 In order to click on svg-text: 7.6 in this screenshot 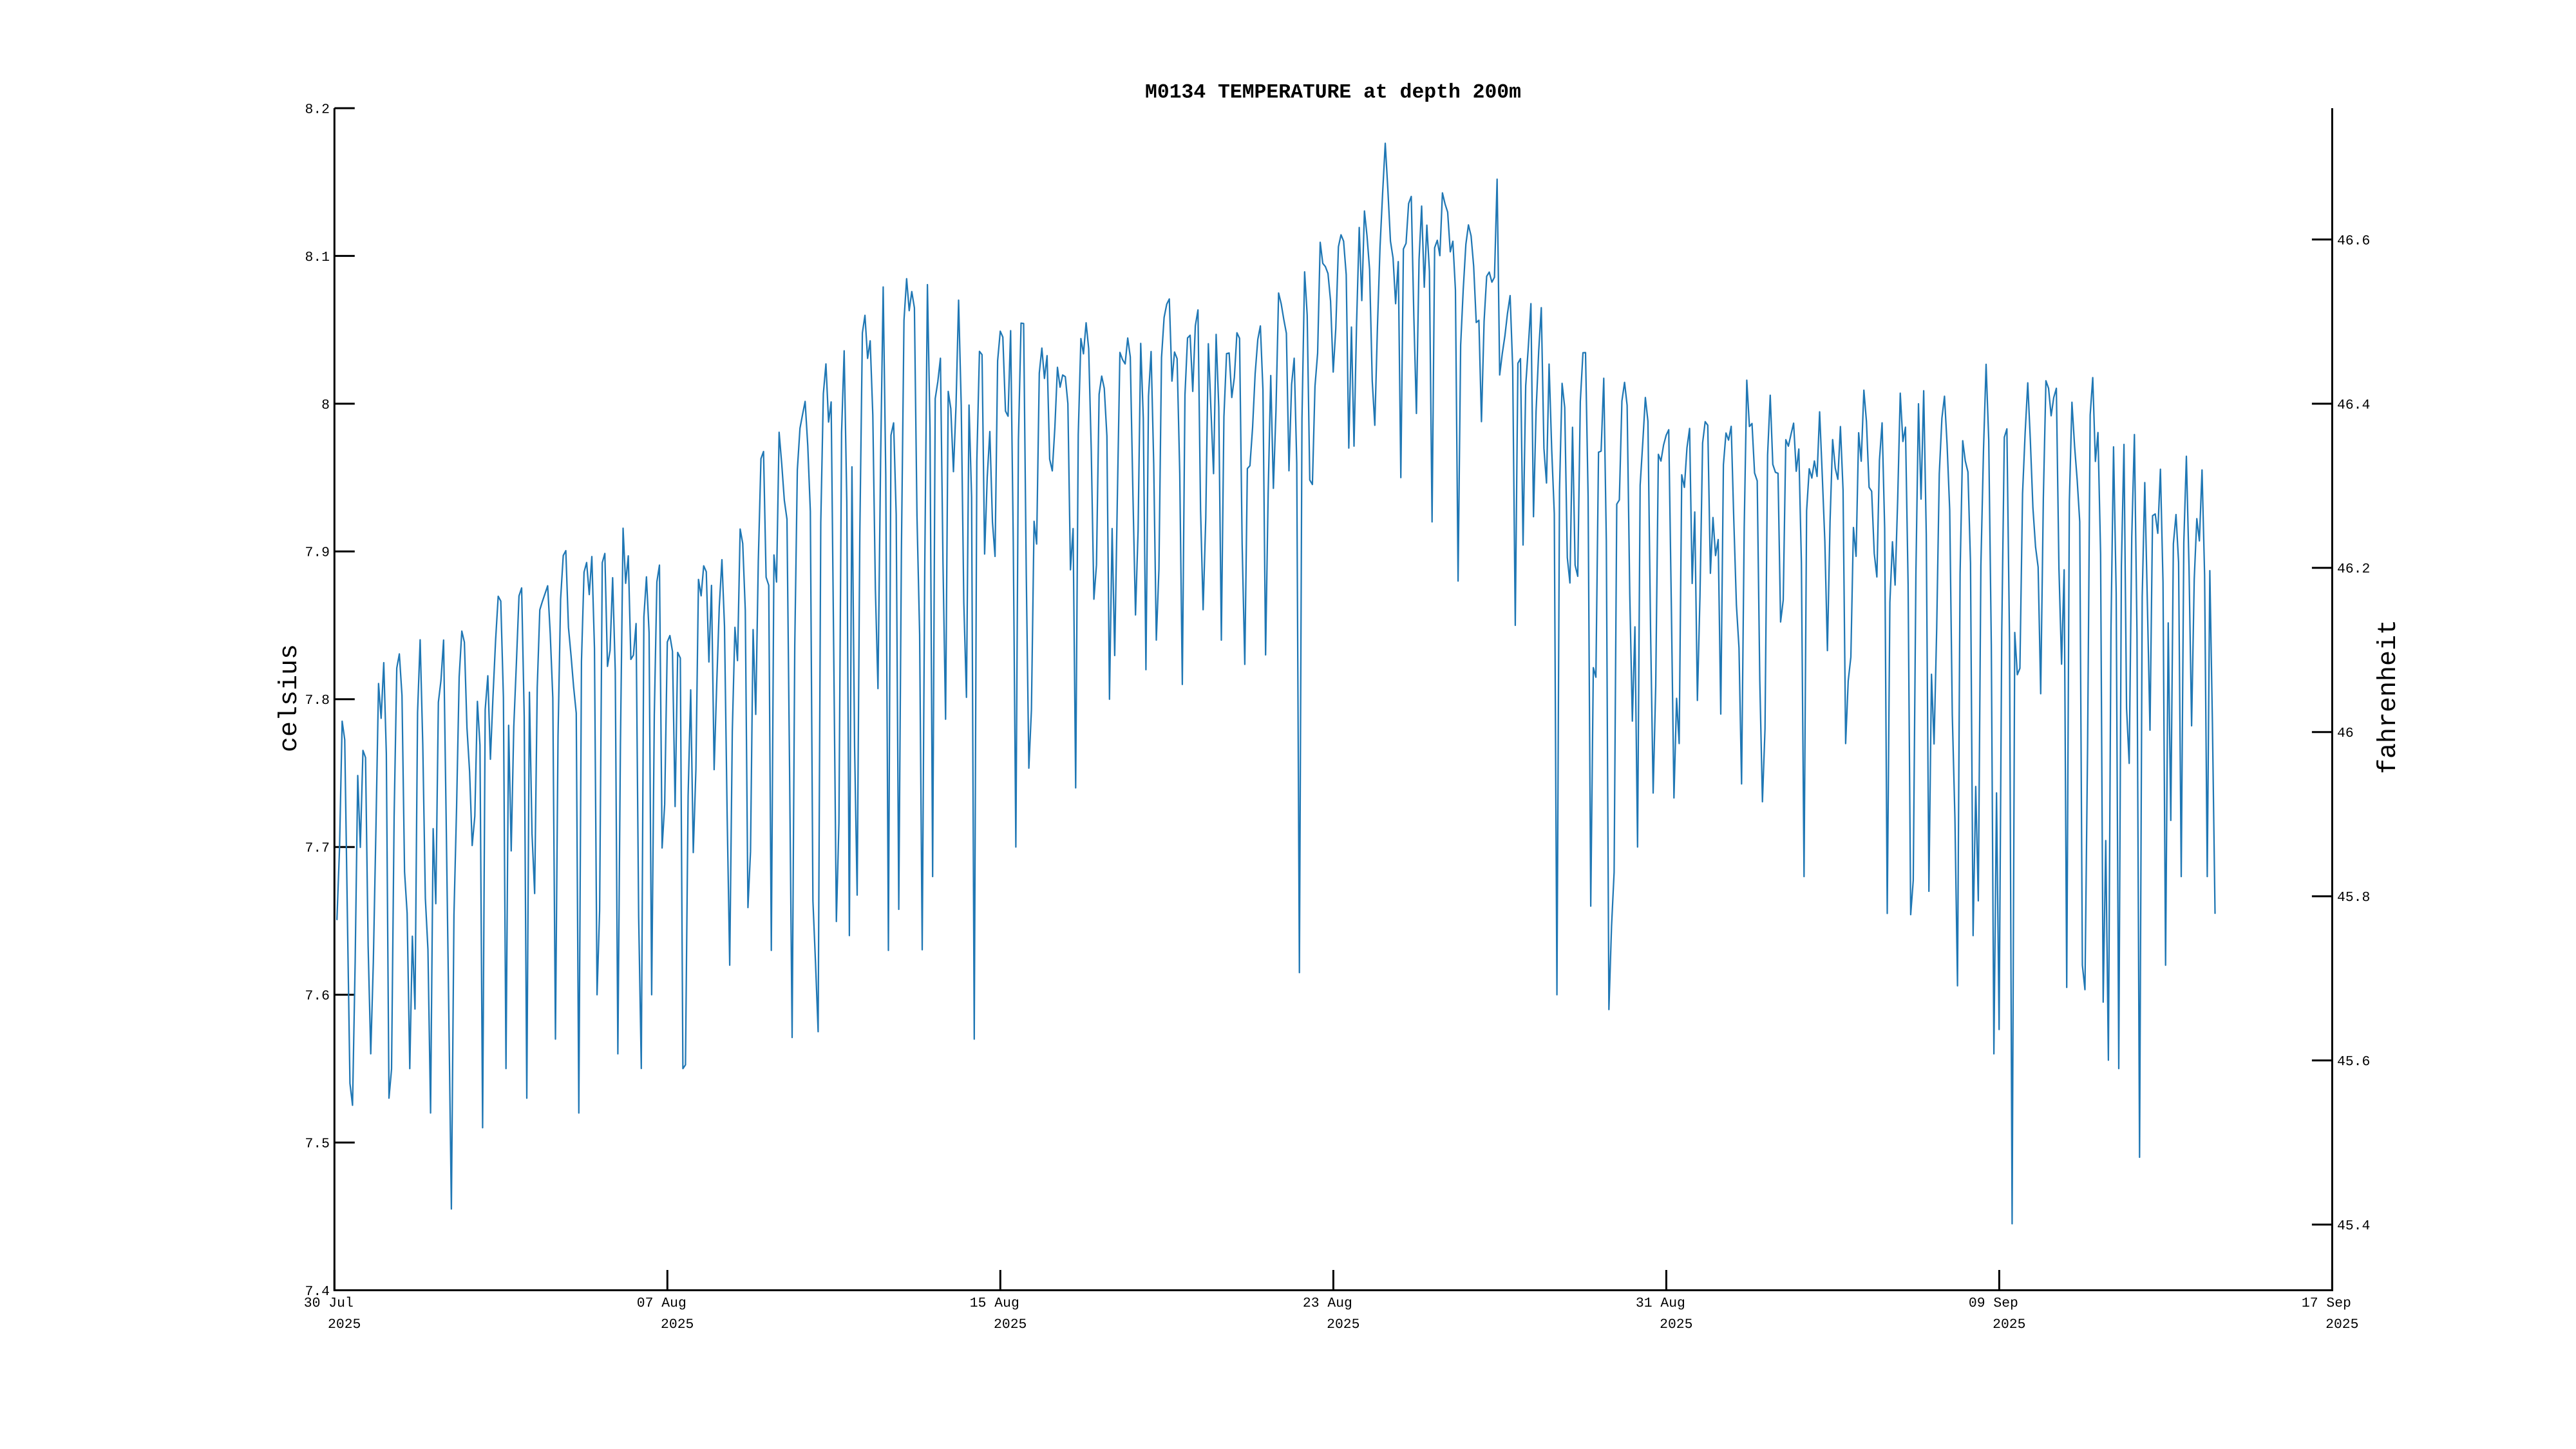, I will do `click(318, 997)`.